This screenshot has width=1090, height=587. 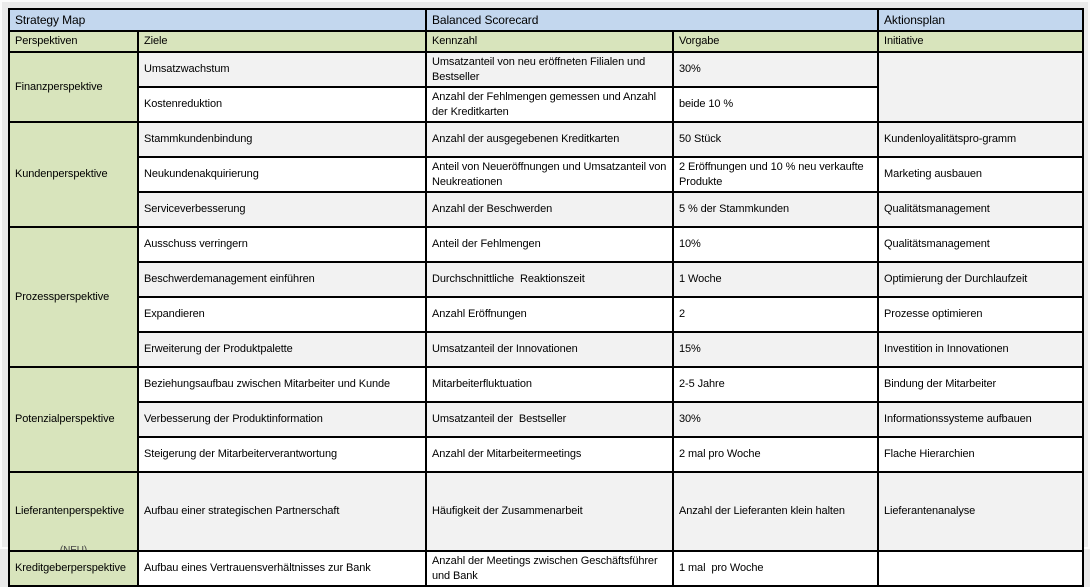 What do you see at coordinates (282, 244) in the screenshot?
I see `ziel-cell: Ausschuss verringern` at bounding box center [282, 244].